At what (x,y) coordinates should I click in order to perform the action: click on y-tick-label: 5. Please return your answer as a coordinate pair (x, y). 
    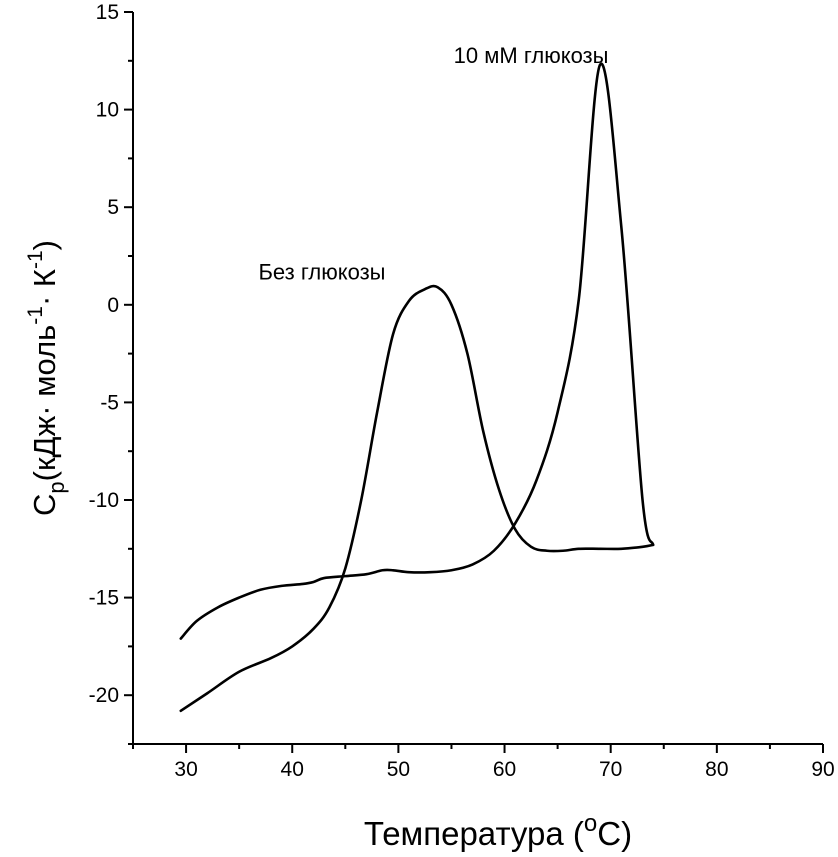
    Looking at the image, I should click on (113, 207).